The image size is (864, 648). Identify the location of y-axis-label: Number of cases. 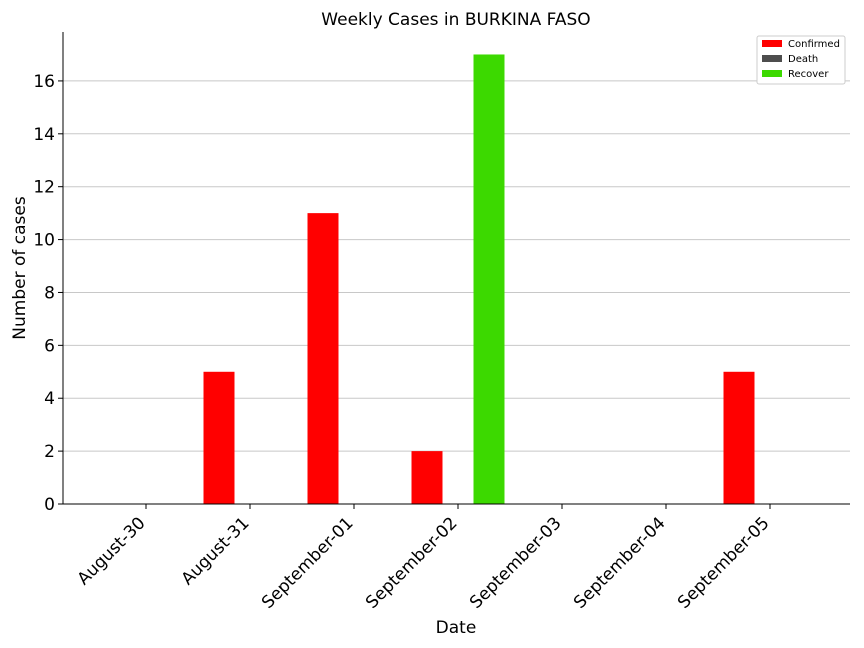
(20, 268).